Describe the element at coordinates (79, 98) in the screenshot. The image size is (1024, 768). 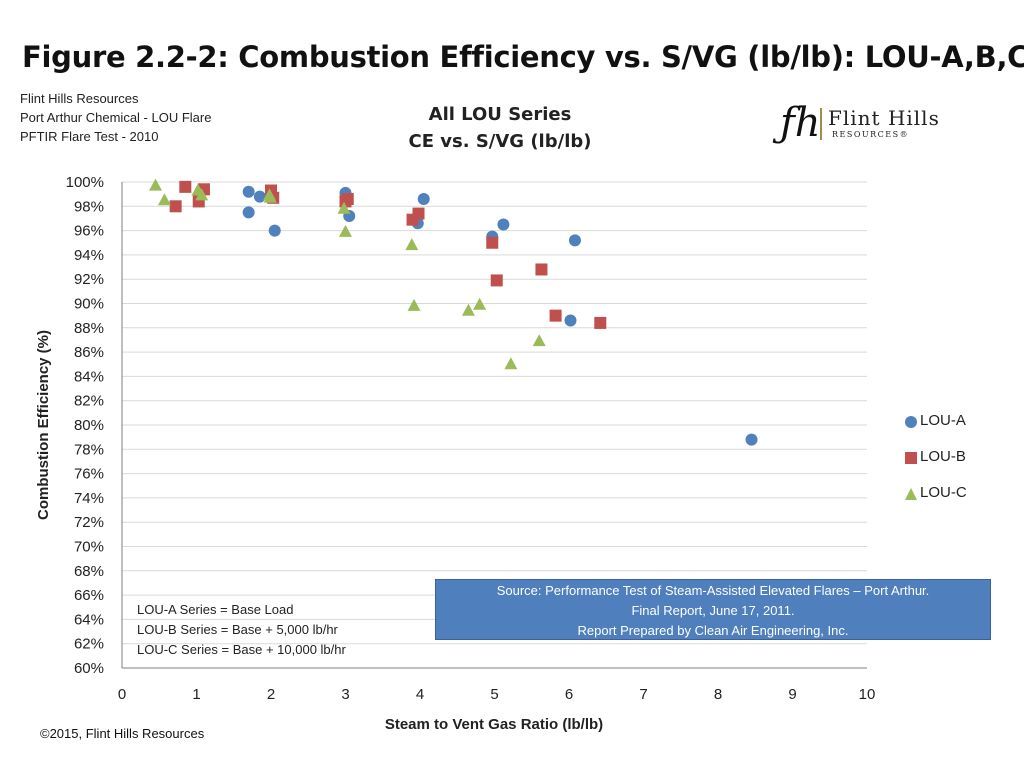
I see `company-name: Flint Hills Resources` at that location.